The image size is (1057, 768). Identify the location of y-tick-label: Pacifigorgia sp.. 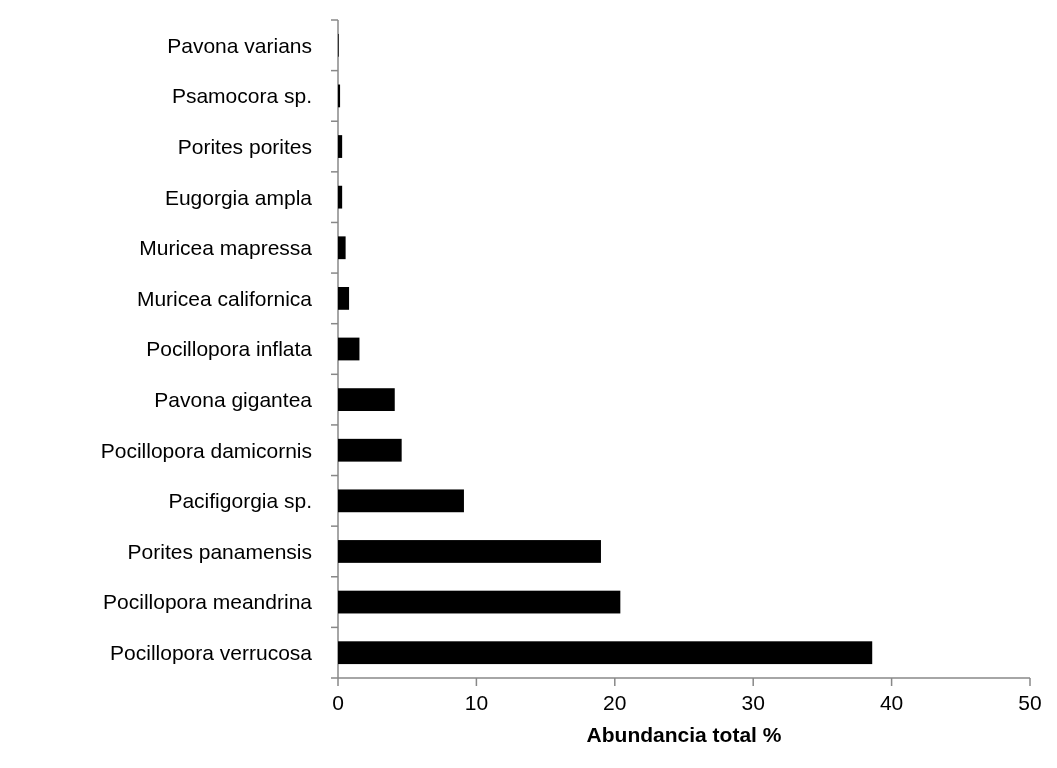
(240, 501).